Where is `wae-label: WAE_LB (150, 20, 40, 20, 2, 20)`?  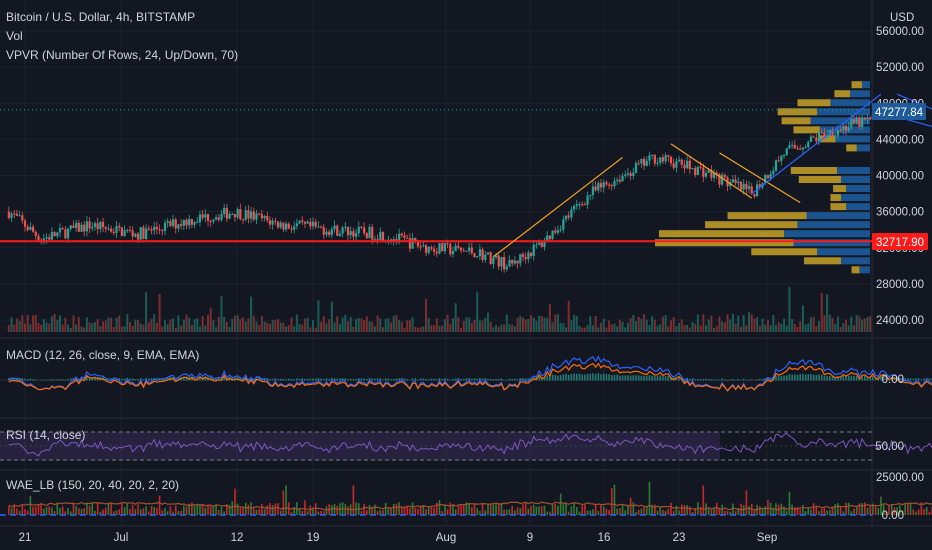 wae-label: WAE_LB (150, 20, 40, 20, 2, 20) is located at coordinates (92, 485).